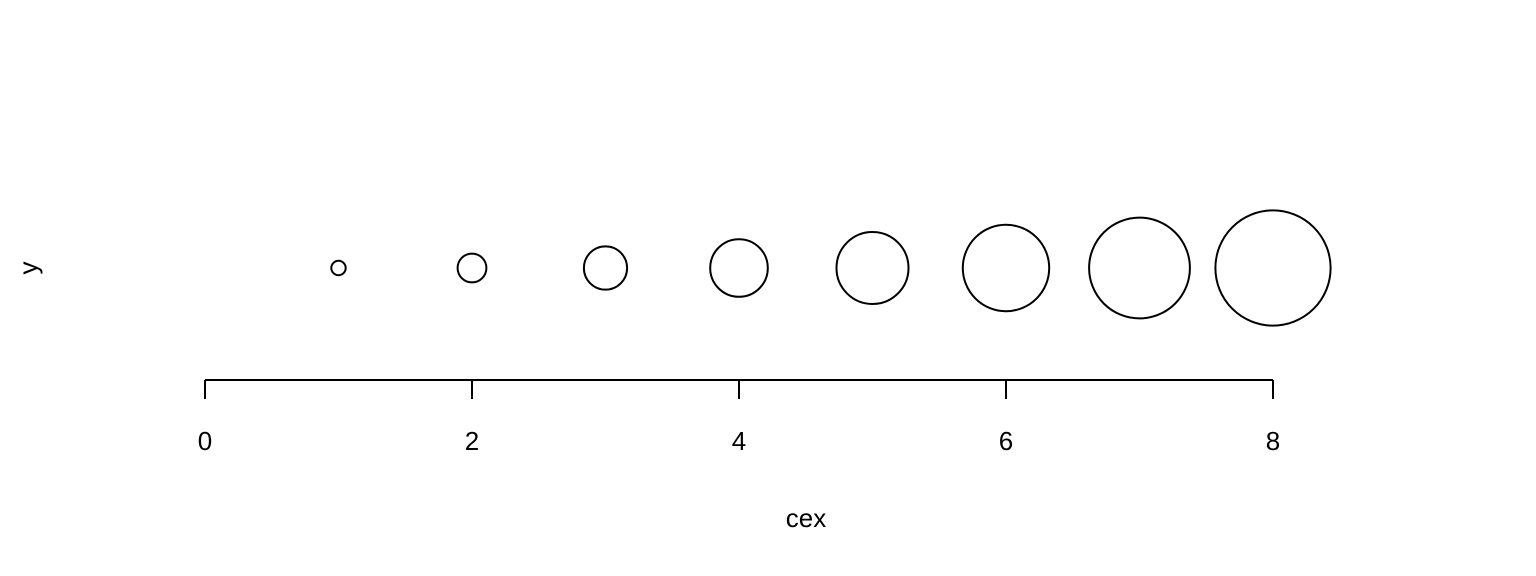 The image size is (1536, 576). I want to click on x-tick-label: 8, so click(1273, 441).